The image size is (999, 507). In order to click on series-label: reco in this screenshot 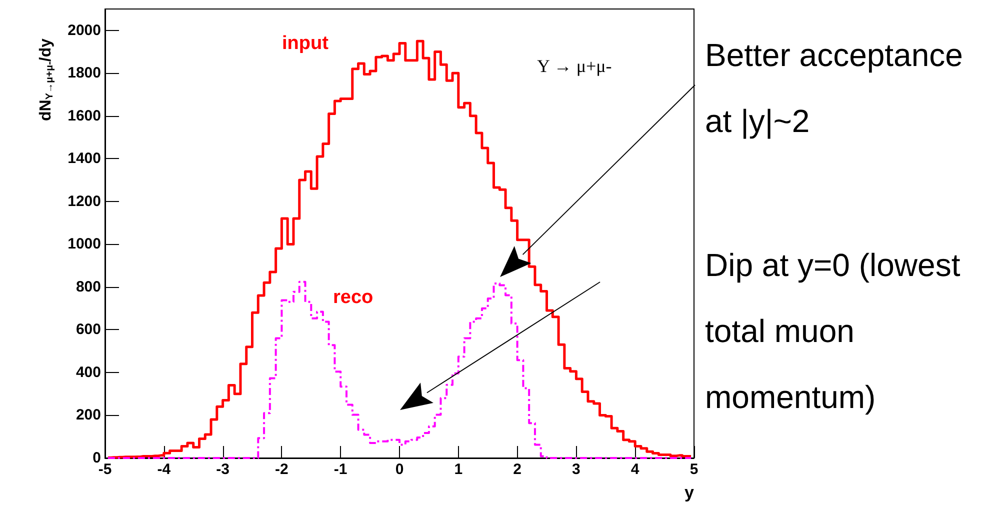, I will do `click(353, 297)`.